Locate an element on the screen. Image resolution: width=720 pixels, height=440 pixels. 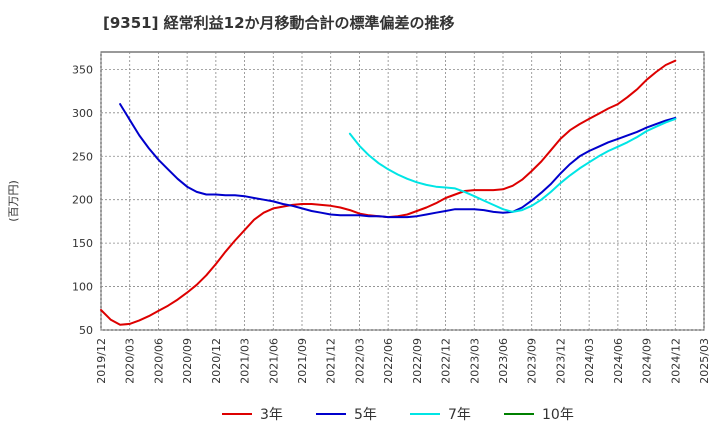
y-axis-label: (百万円) is located at coordinates (13, 201).